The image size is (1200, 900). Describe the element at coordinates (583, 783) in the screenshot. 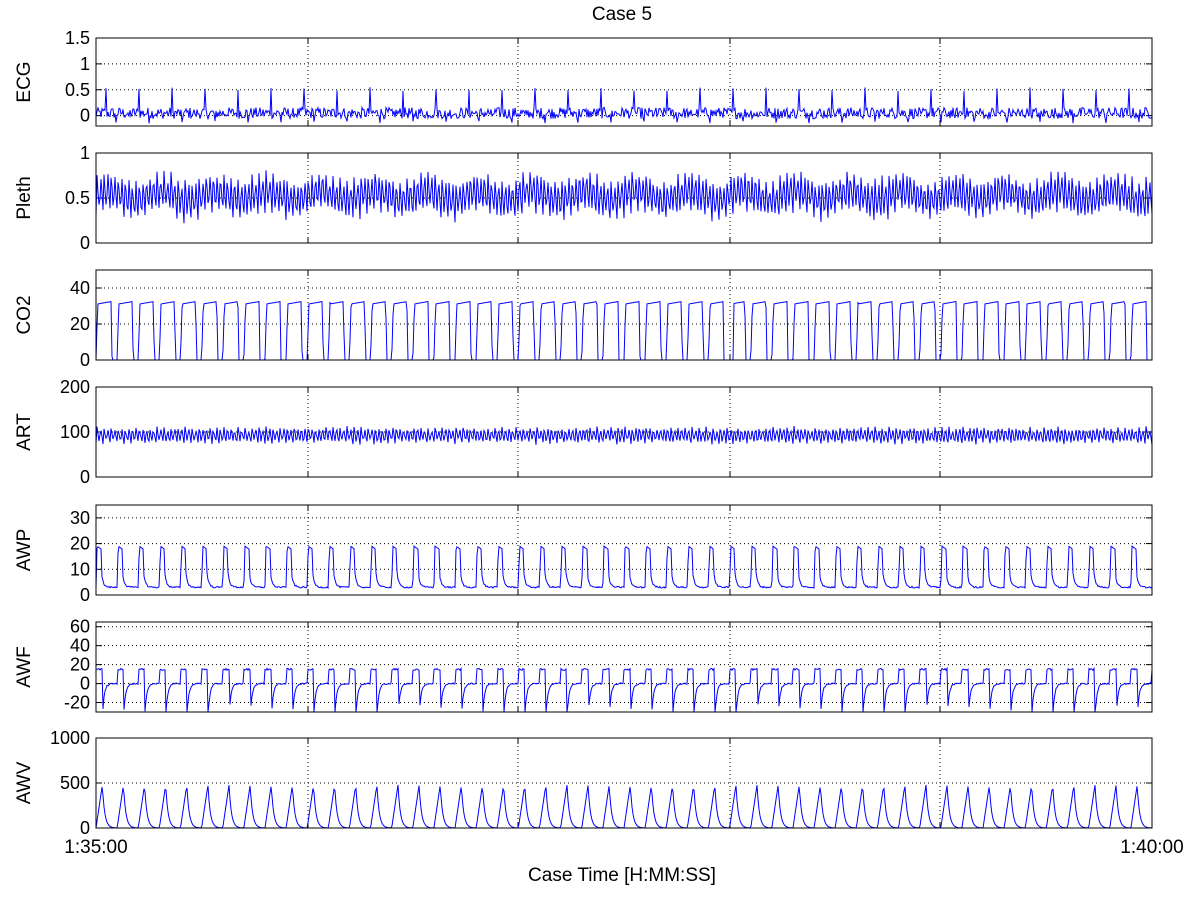

I see `panel-awv: 0 500 1000 AWV` at that location.